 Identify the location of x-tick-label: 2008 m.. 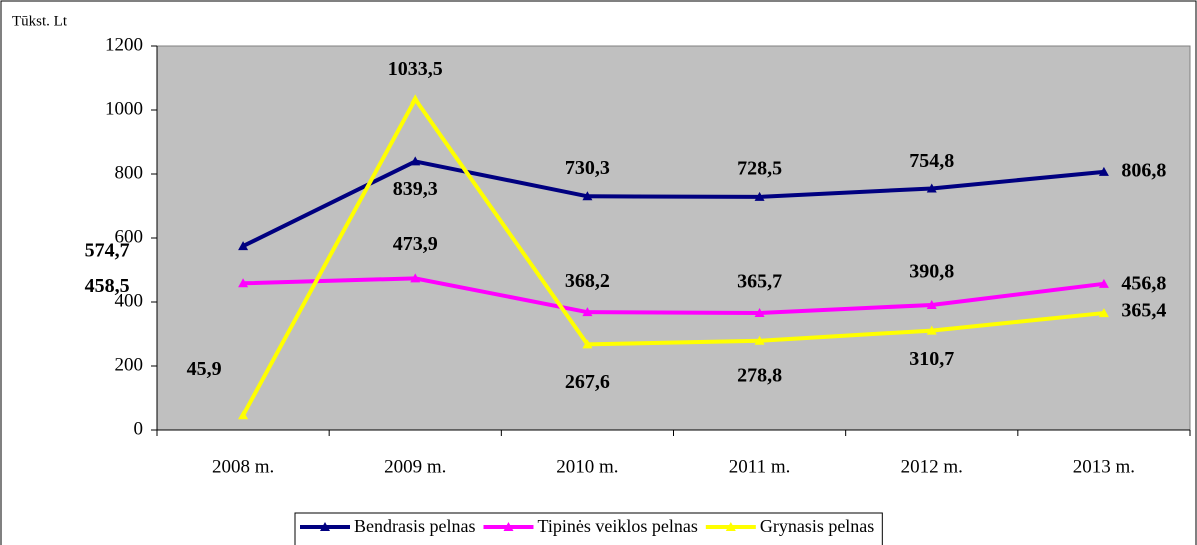
(243, 466).